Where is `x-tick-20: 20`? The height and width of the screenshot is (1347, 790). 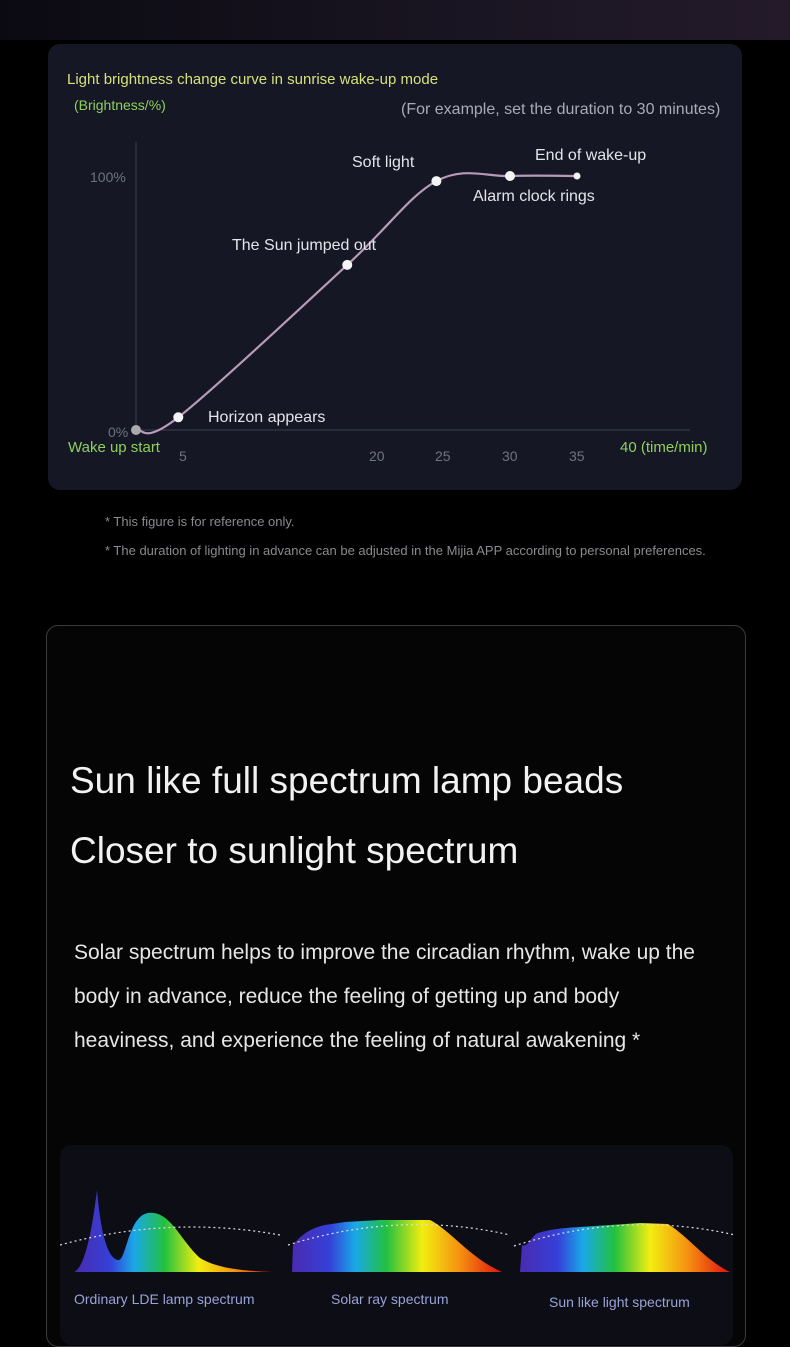
x-tick-20: 20 is located at coordinates (377, 456).